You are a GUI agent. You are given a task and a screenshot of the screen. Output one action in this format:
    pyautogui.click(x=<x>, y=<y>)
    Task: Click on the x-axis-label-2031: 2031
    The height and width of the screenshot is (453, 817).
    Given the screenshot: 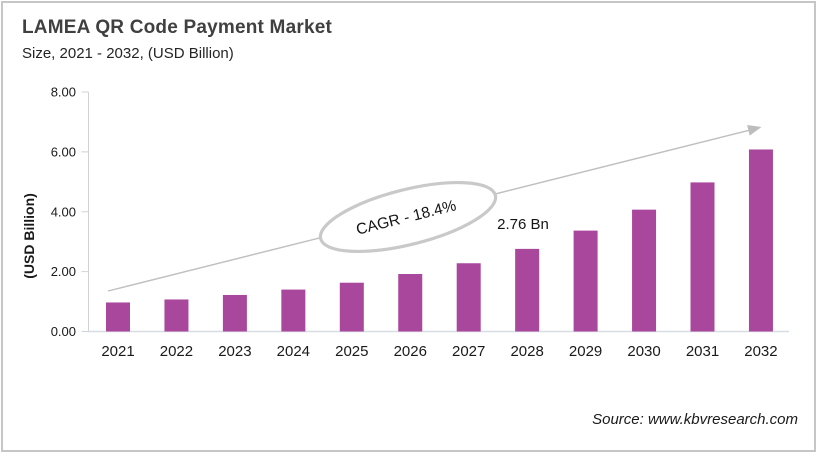 What is the action you would take?
    pyautogui.click(x=702, y=351)
    